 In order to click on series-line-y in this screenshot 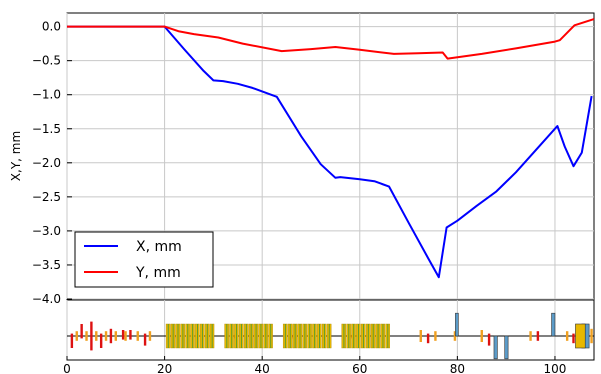, I will do `click(331, 39)`.